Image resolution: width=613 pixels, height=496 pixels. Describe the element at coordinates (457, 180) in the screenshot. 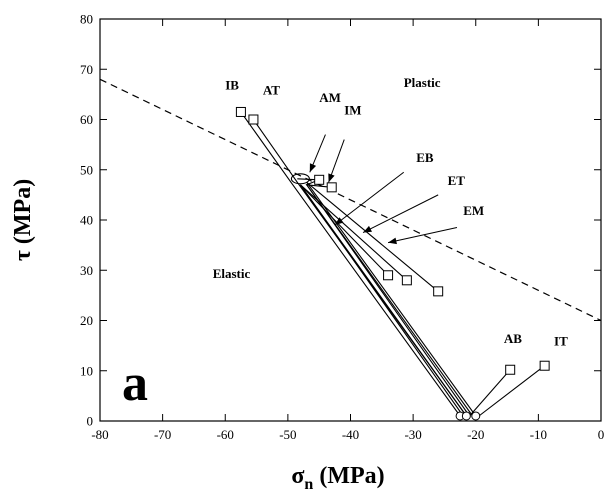

I see `label-et: ET` at that location.